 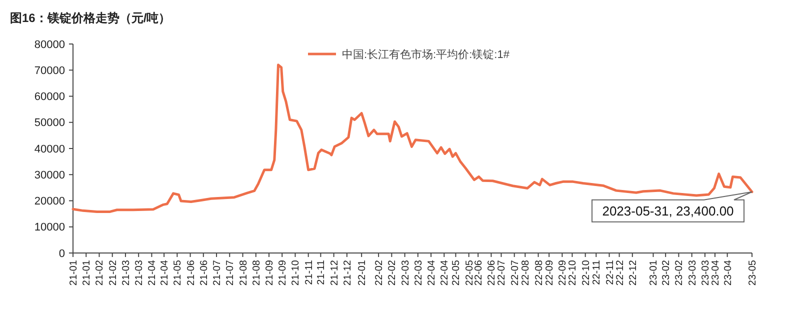 I want to click on y-tick-label: 70000, so click(x=49, y=70).